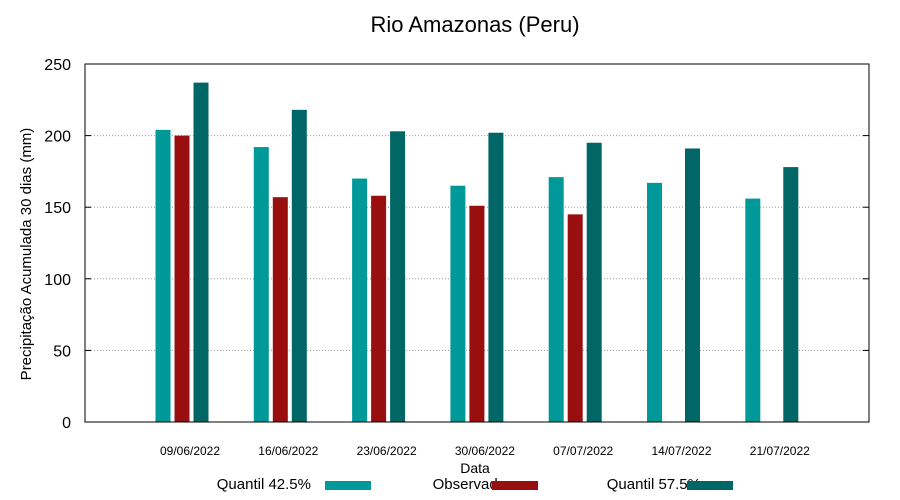 The width and height of the screenshot is (900, 500). What do you see at coordinates (57, 280) in the screenshot?
I see `y-tick-label: 100` at bounding box center [57, 280].